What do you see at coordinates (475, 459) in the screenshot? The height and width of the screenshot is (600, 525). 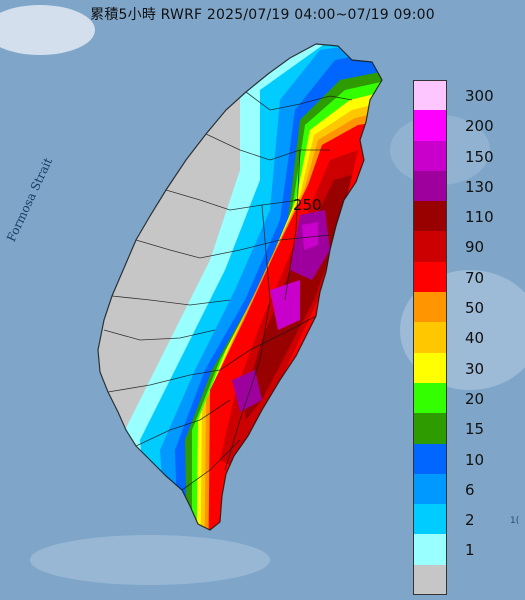 I see `legend-label: 10` at bounding box center [475, 459].